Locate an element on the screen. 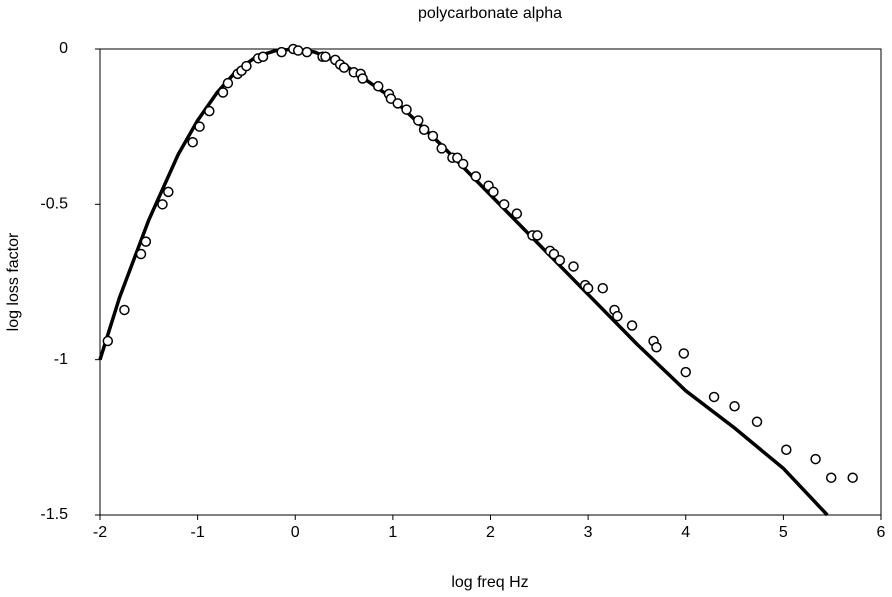  x-tick-label: 2 is located at coordinates (490, 532).